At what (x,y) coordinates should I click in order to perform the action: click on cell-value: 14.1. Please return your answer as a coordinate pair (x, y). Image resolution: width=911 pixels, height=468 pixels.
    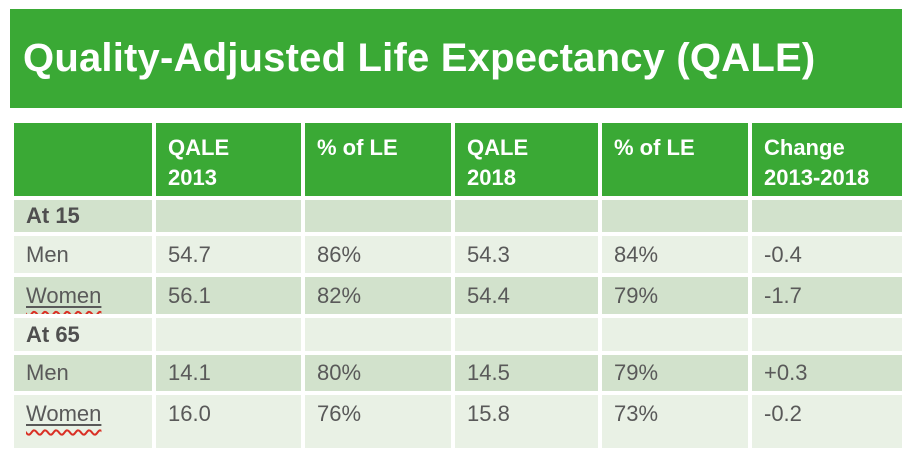
    Looking at the image, I should click on (228, 373).